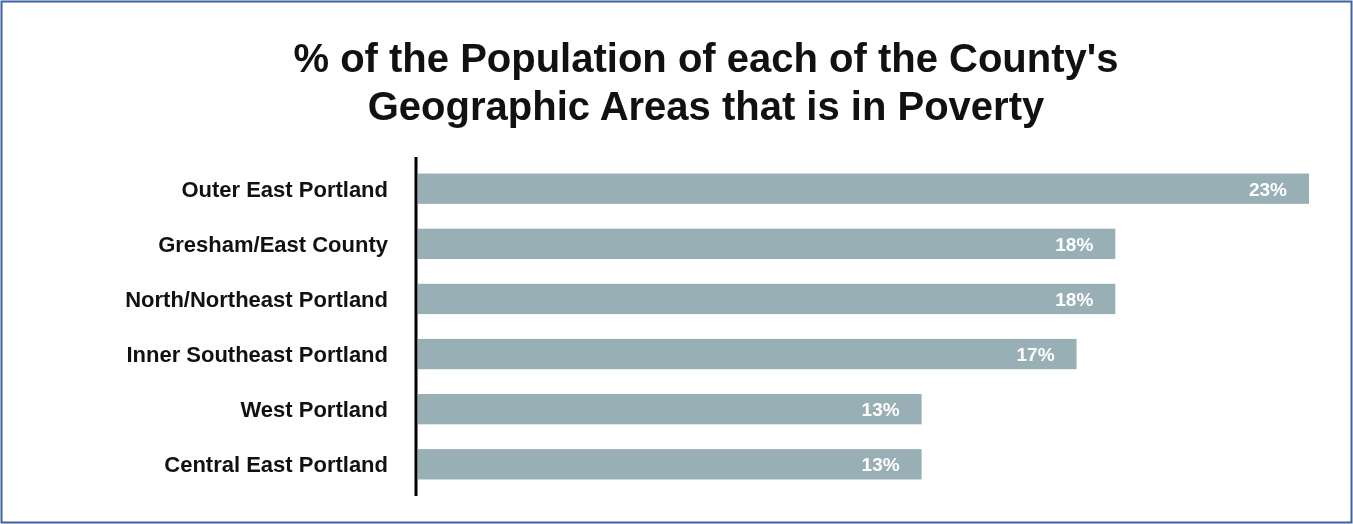 Image resolution: width=1353 pixels, height=524 pixels. What do you see at coordinates (1035, 354) in the screenshot?
I see `data-label: 17%` at bounding box center [1035, 354].